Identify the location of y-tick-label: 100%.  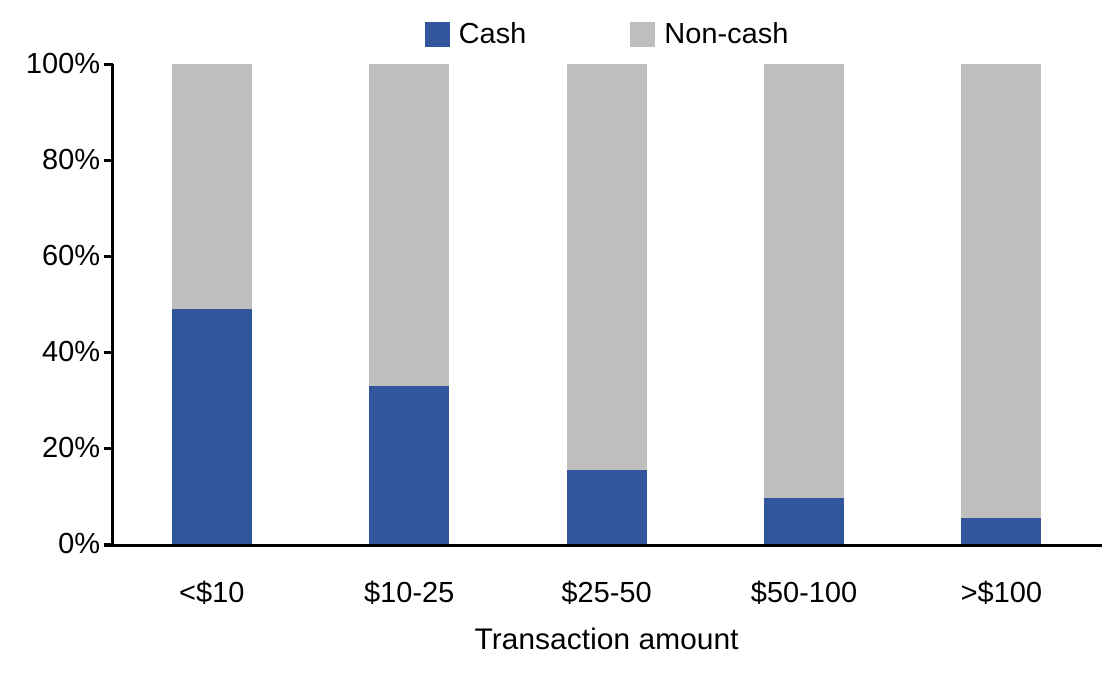
(62, 64).